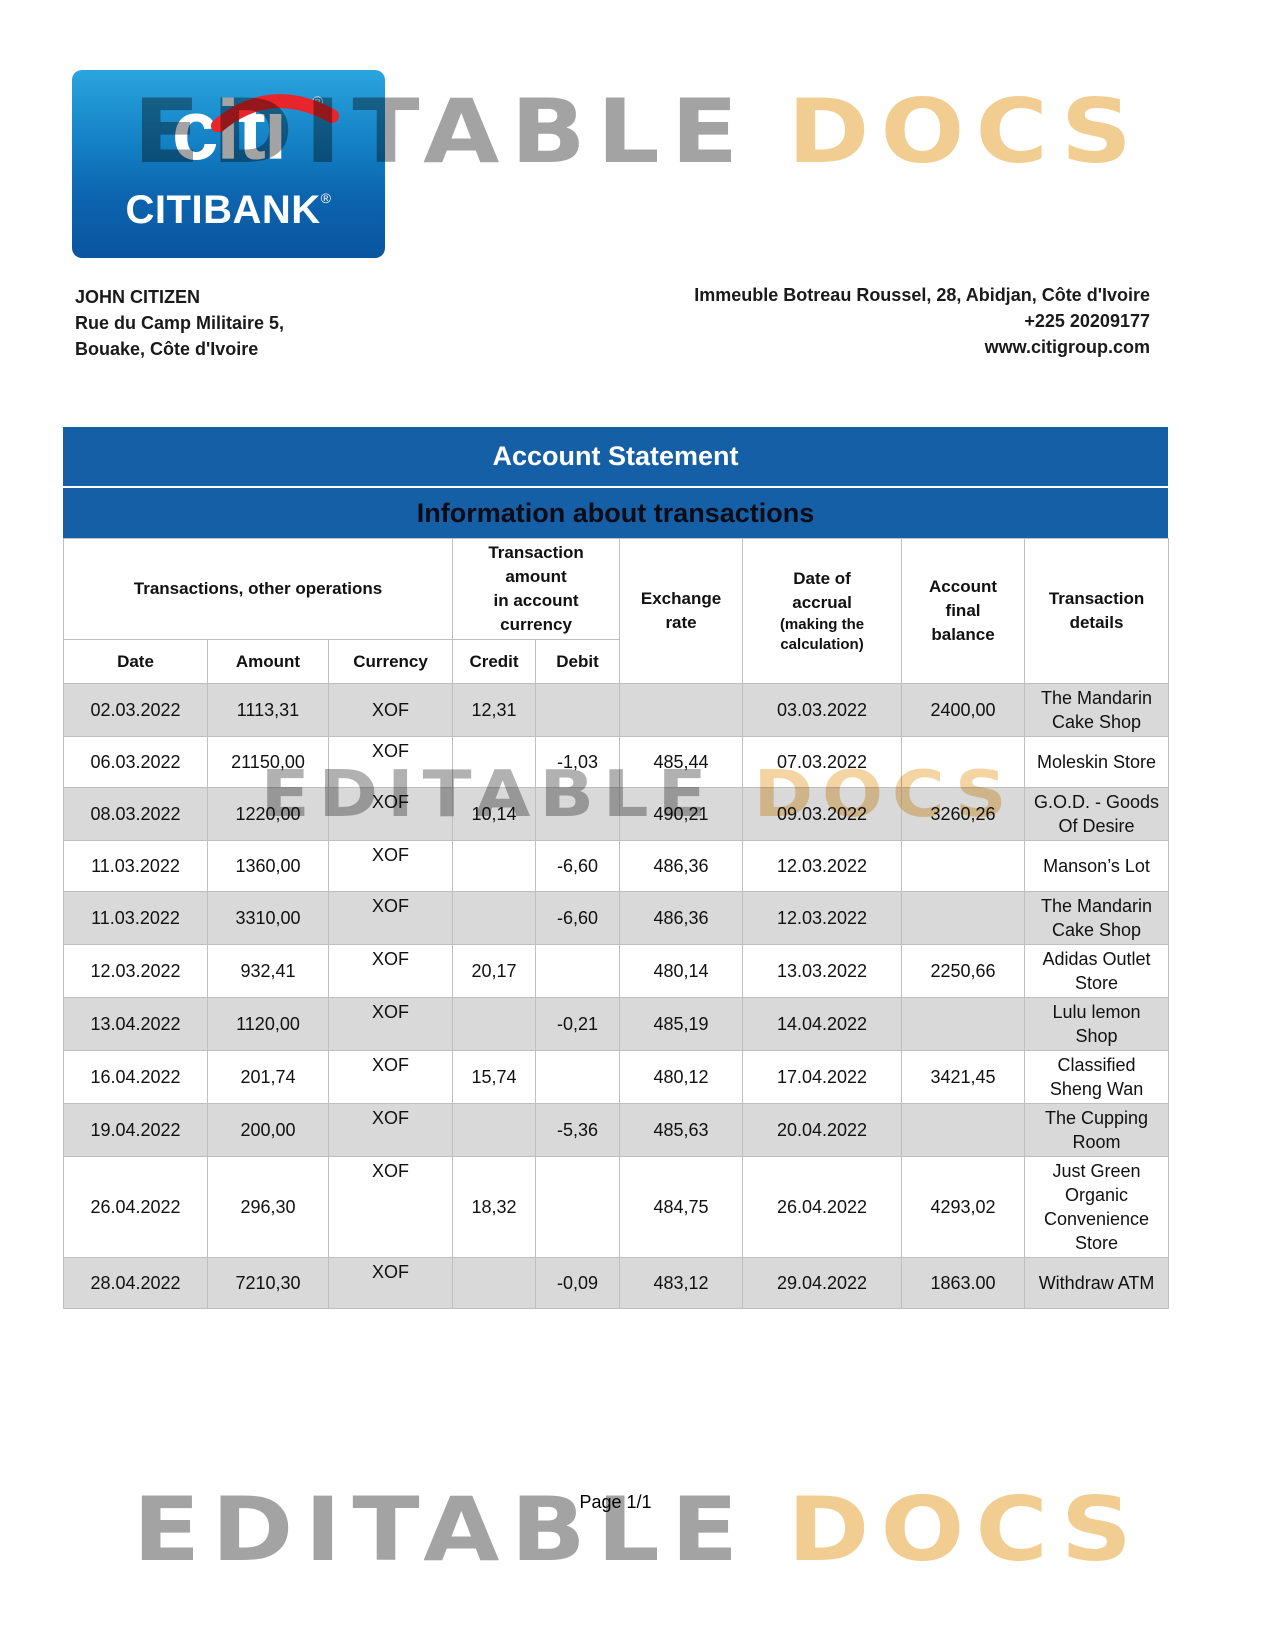 The image size is (1275, 1650). I want to click on statement-subtitle-band: Information about transactions, so click(615, 513).